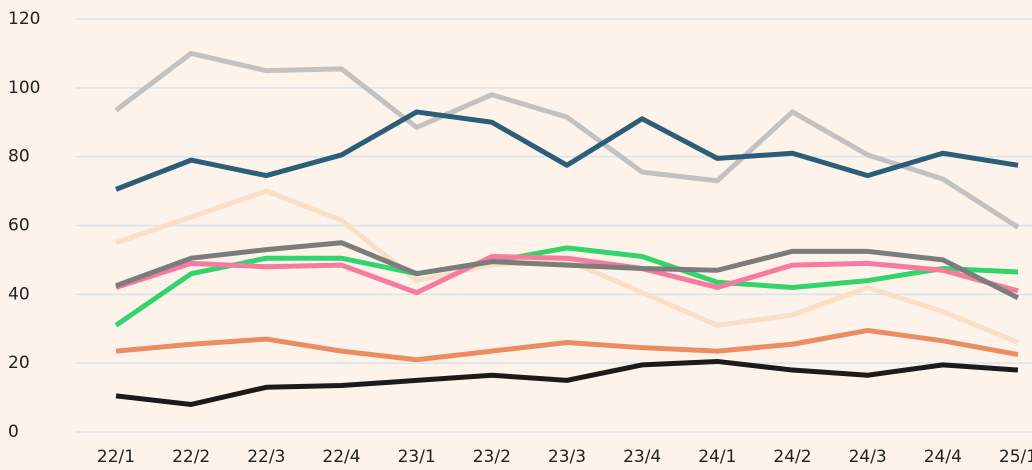 This screenshot has width=1032, height=470. I want to click on x-tick-label: 23/2, so click(492, 457).